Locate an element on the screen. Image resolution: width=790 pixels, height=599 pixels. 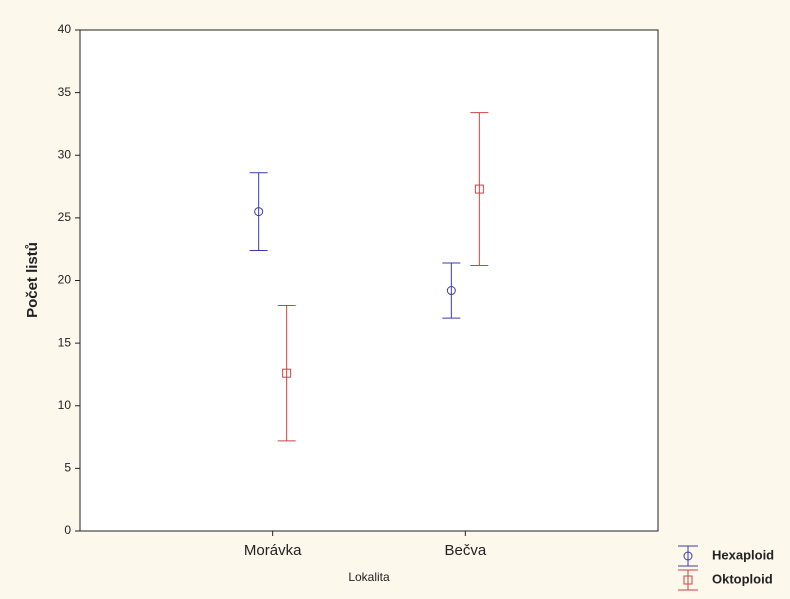
x-axis-label: Lokalita is located at coordinates (369, 577).